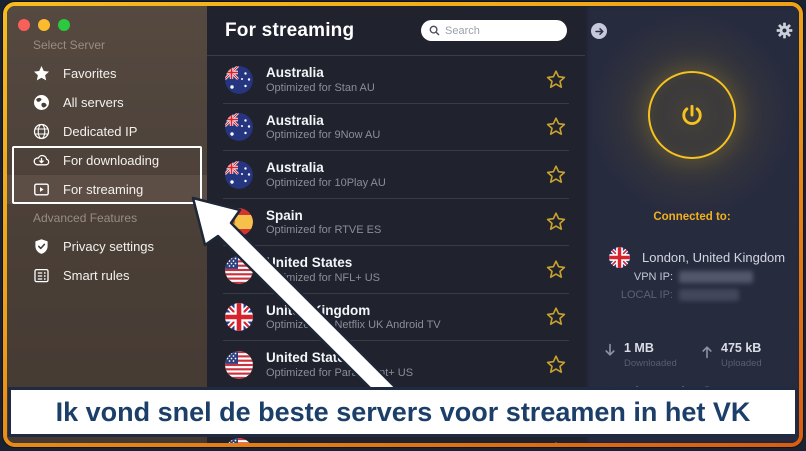 The width and height of the screenshot is (806, 451). Describe the element at coordinates (639, 348) in the screenshot. I see `downloaded-value: 1 MB` at that location.